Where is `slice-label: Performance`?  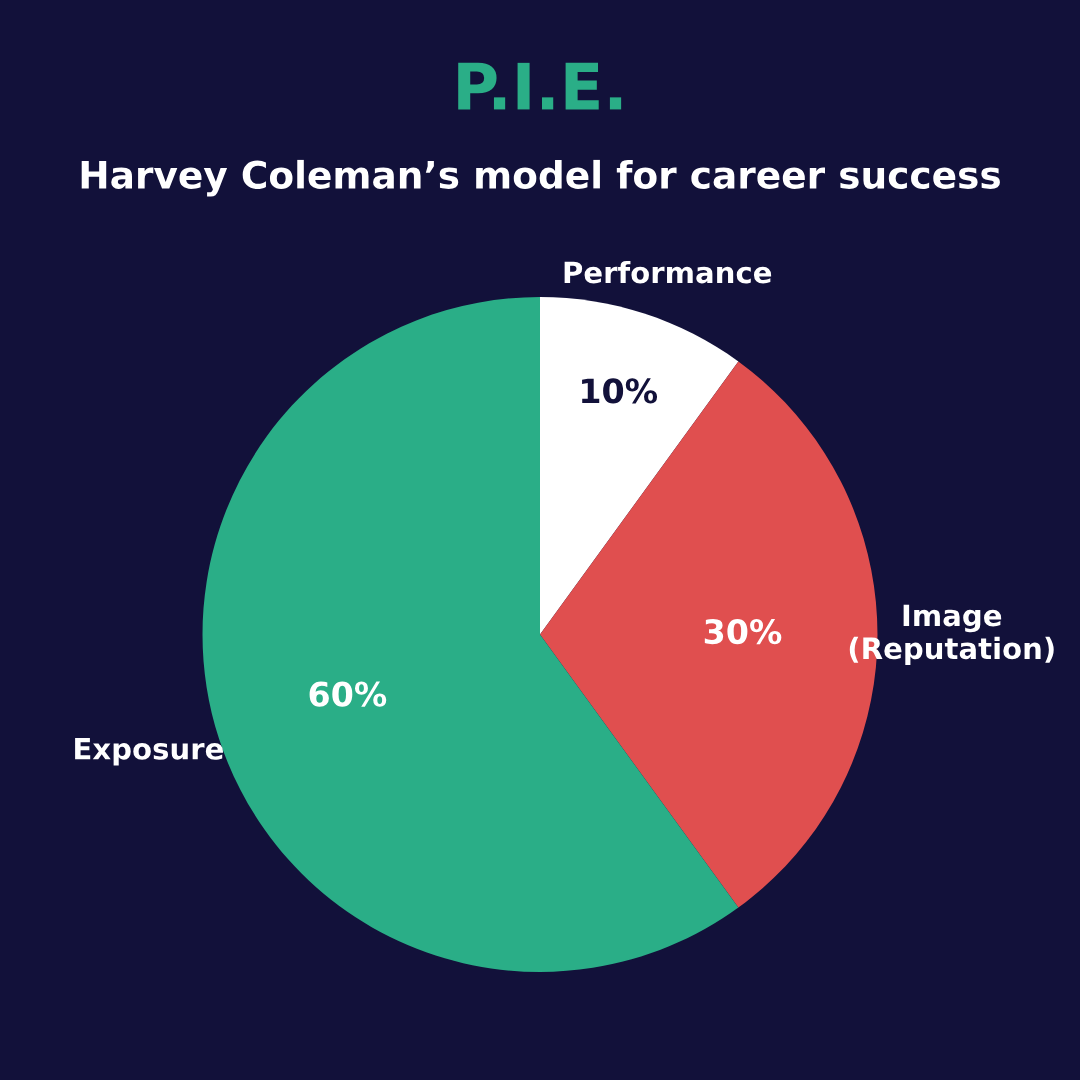 slice-label: Performance is located at coordinates (668, 272).